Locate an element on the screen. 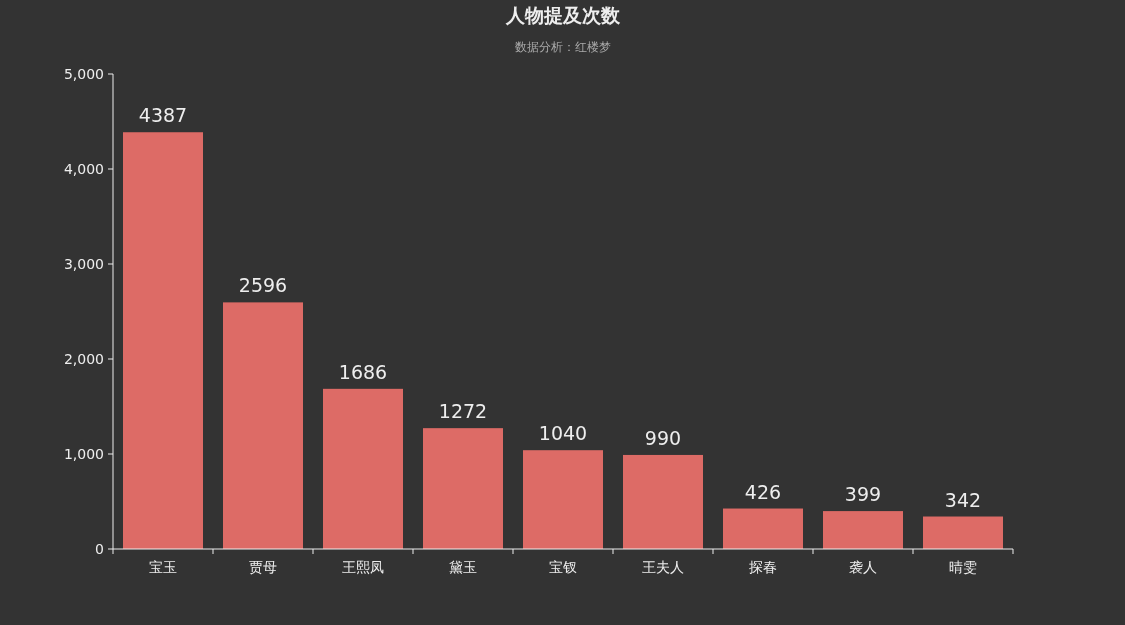 The width and height of the screenshot is (1125, 625). x-tick-label: 晴雯 is located at coordinates (963, 567).